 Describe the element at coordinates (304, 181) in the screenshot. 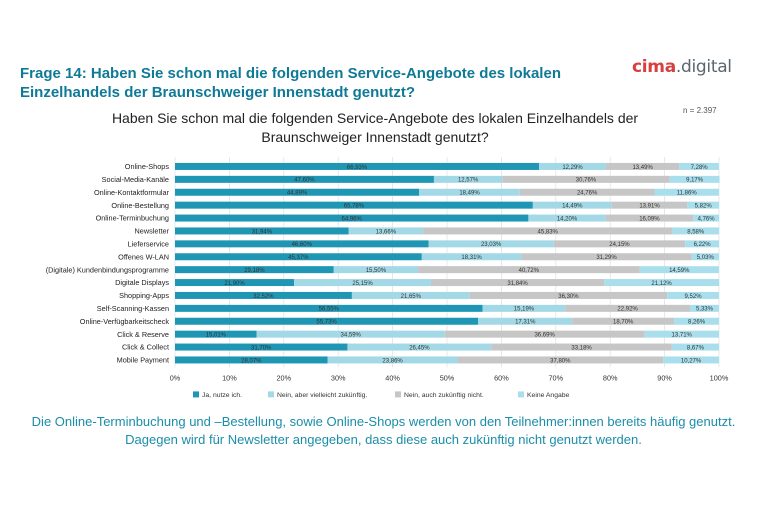

I see `data-label: 47,60%` at that location.